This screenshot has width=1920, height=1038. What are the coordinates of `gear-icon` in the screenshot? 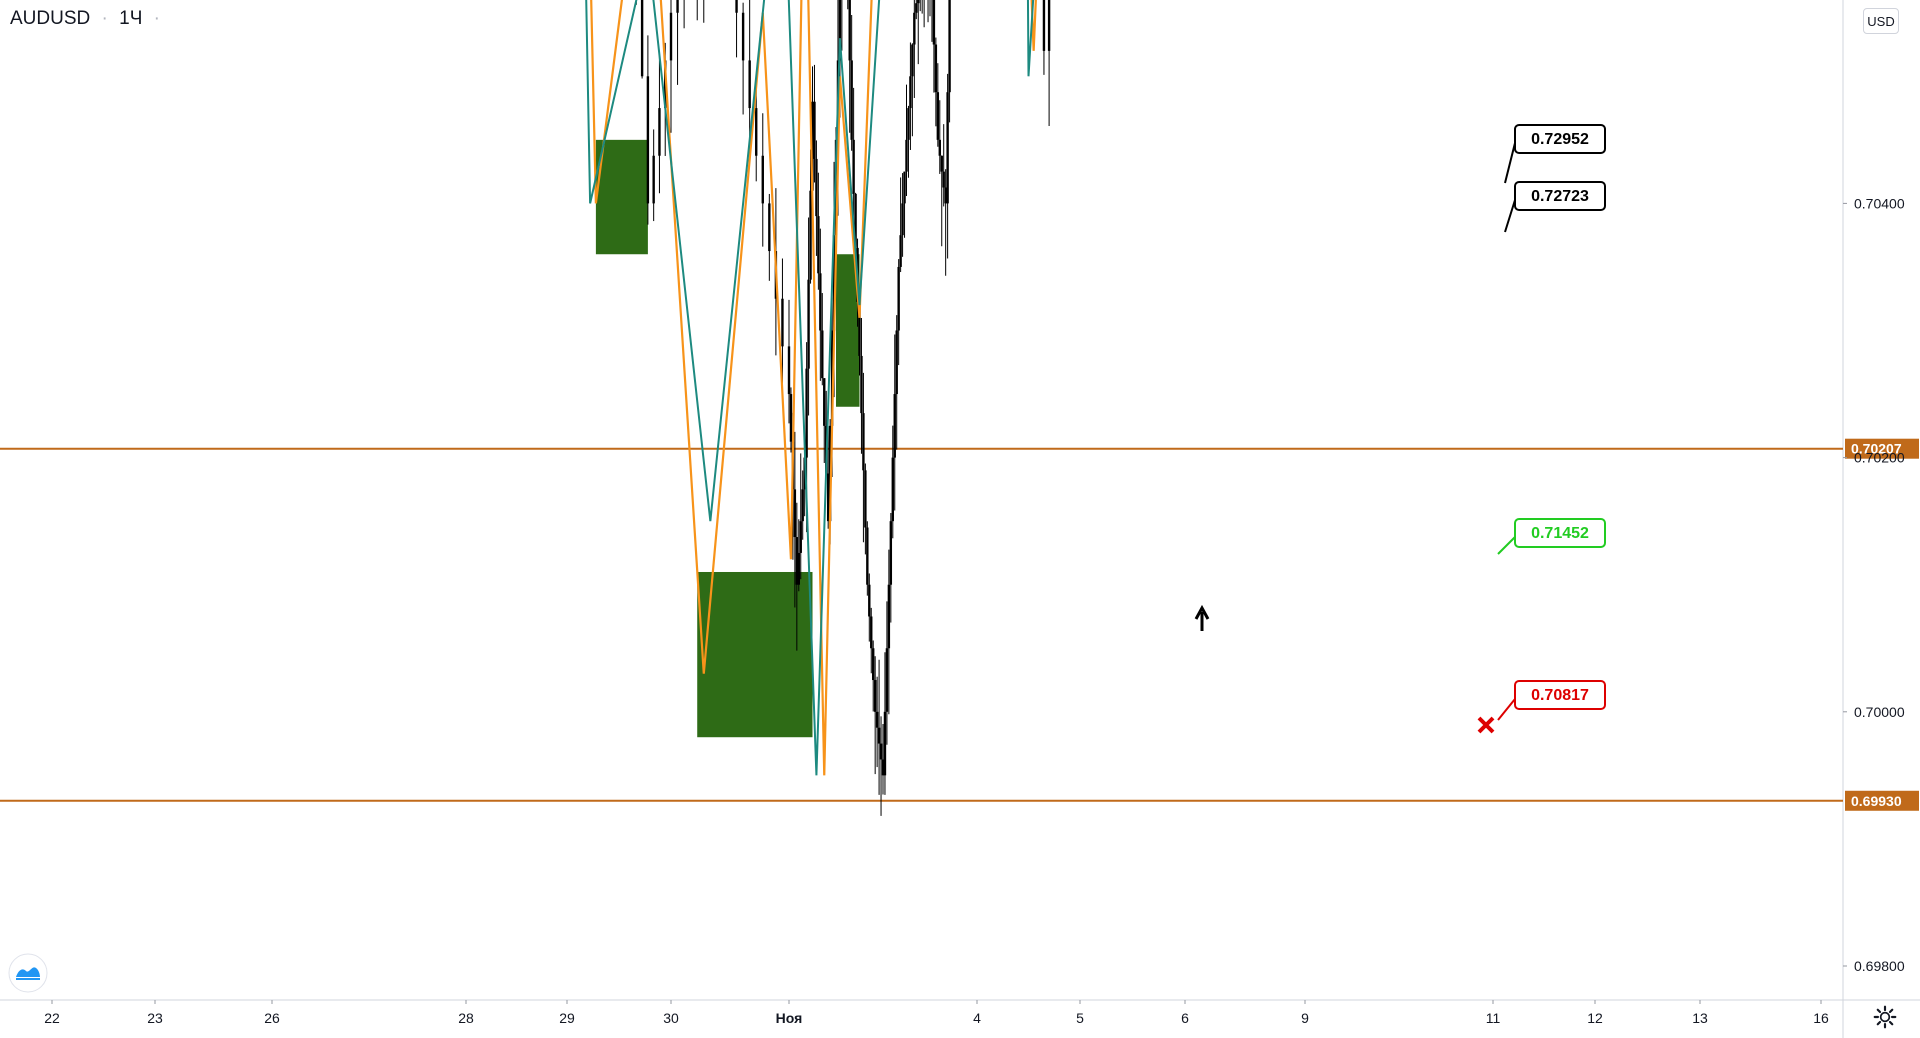 It's located at (1885, 1017).